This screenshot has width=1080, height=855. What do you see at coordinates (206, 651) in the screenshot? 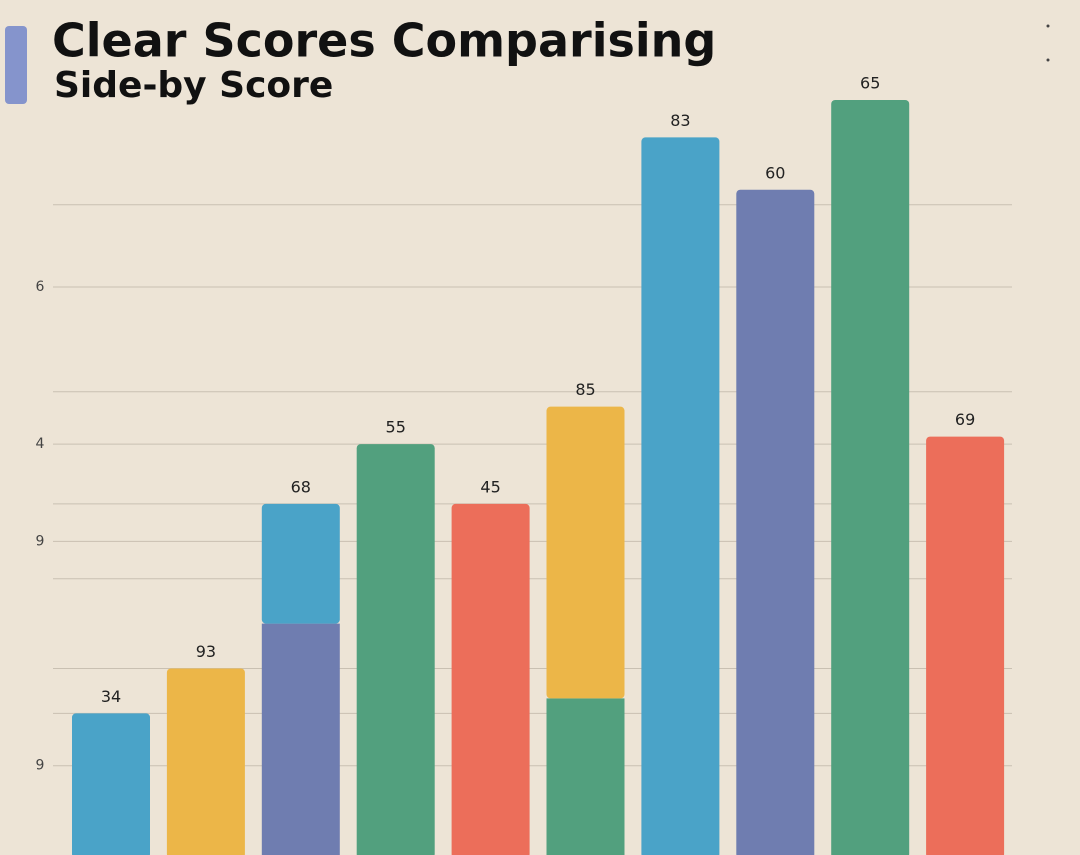
I see `bar-label: 93` at bounding box center [206, 651].